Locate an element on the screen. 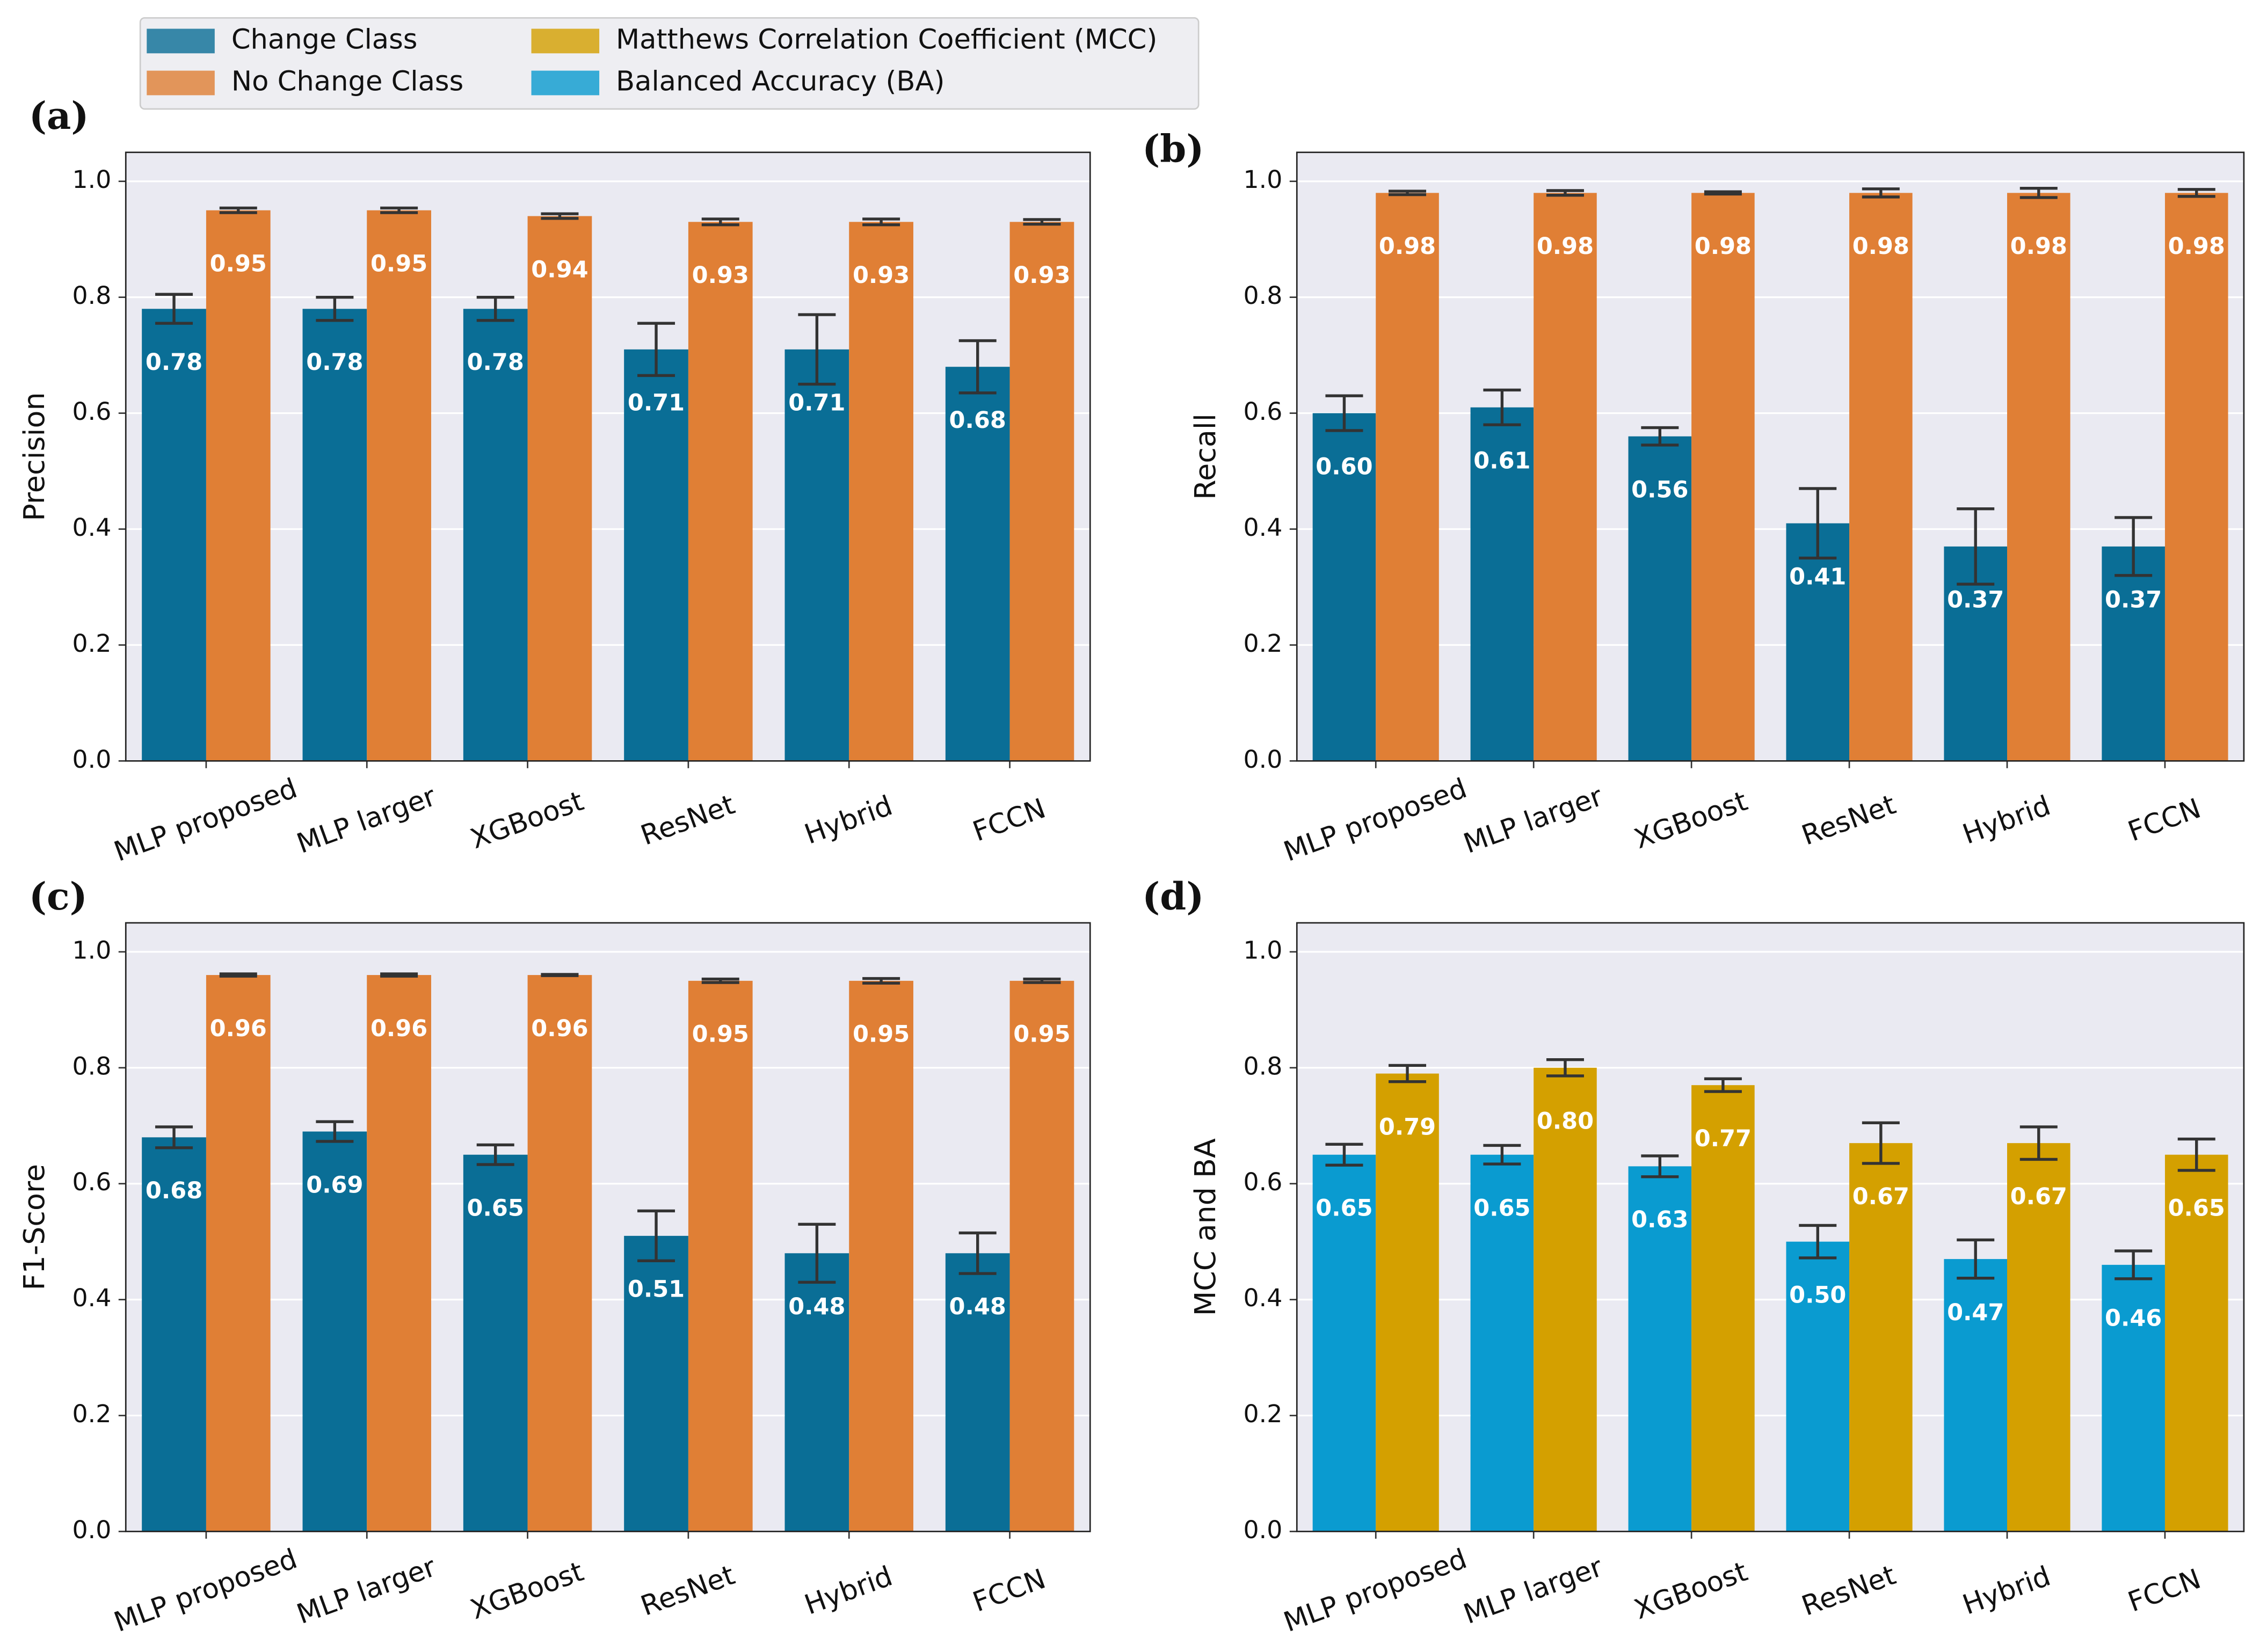 The image size is (2267, 1652). y-tick-label: 0.8 is located at coordinates (1263, 295).